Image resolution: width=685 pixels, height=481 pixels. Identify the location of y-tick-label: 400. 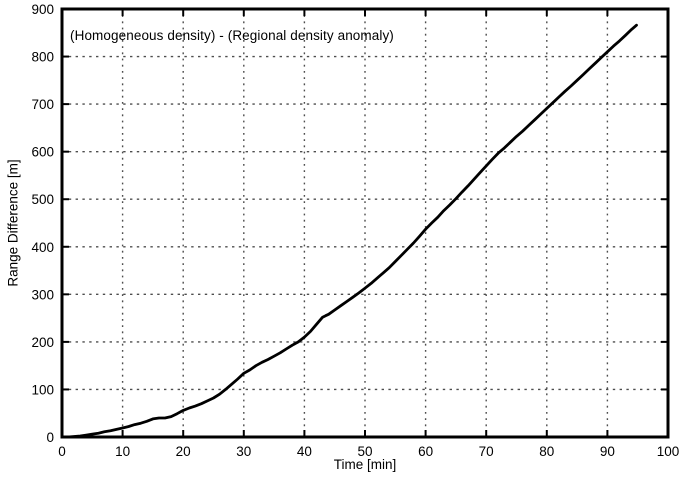
(42, 247).